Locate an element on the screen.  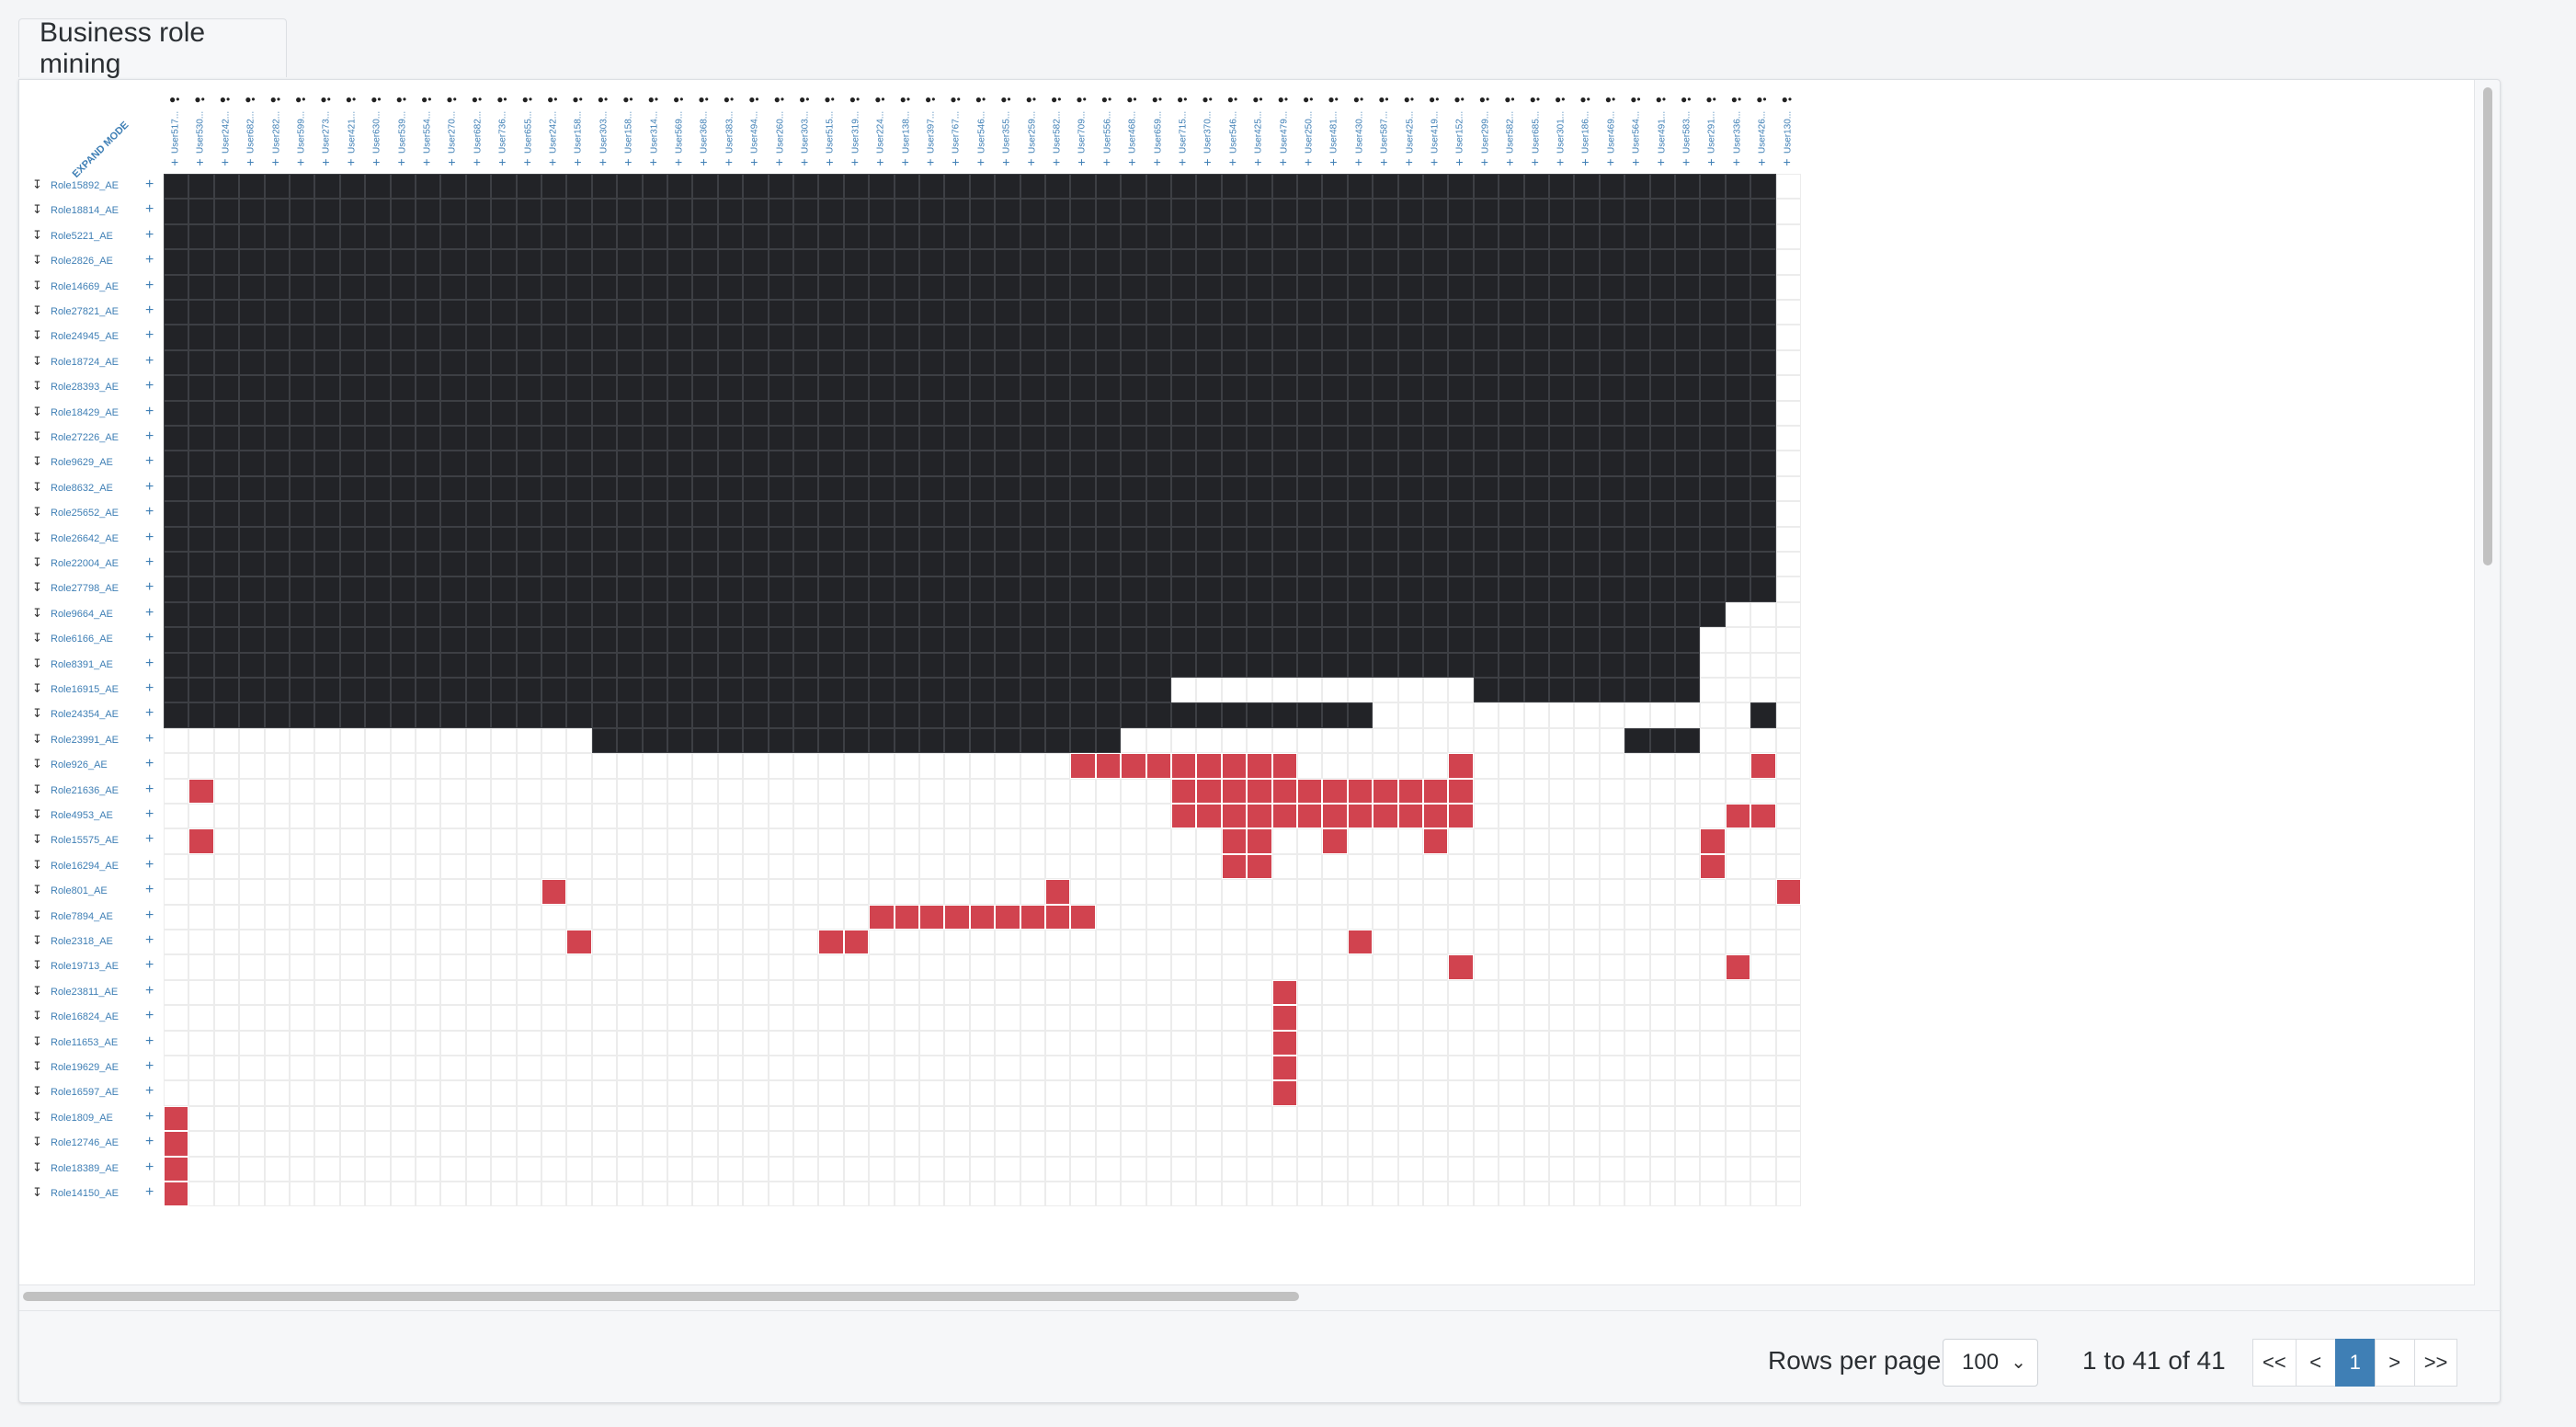
role-row-label: Role8391_AE is located at coordinates (82, 664).